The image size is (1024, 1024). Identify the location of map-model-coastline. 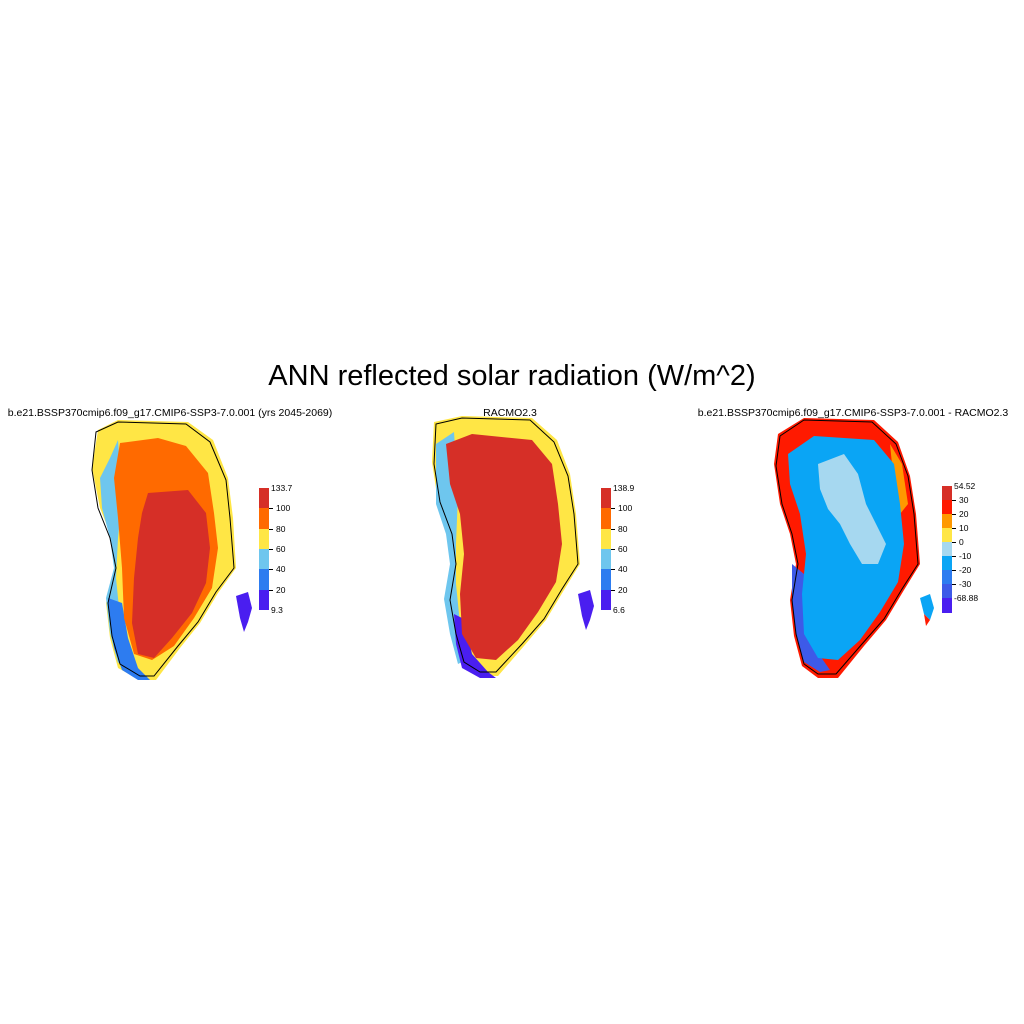
(163, 549).